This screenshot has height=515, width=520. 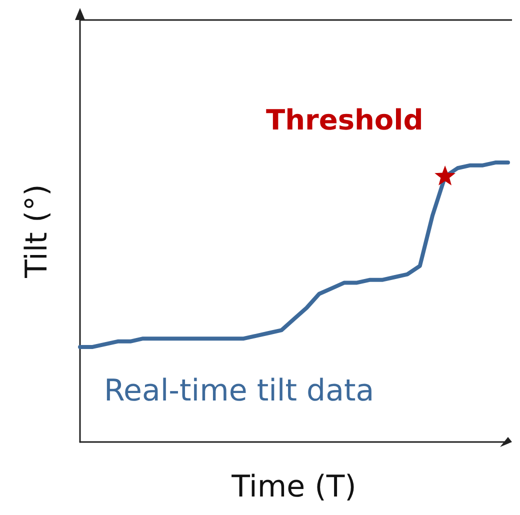 What do you see at coordinates (37, 231) in the screenshot?
I see `y-axis-title: Tilt (°)` at bounding box center [37, 231].